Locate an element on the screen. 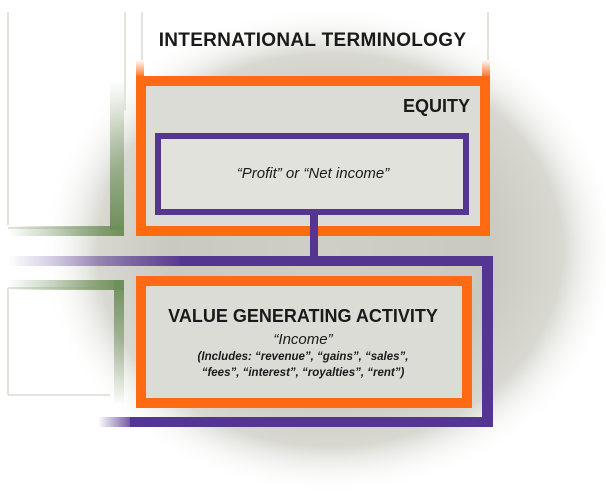  connector-line is located at coordinates (314, 236).